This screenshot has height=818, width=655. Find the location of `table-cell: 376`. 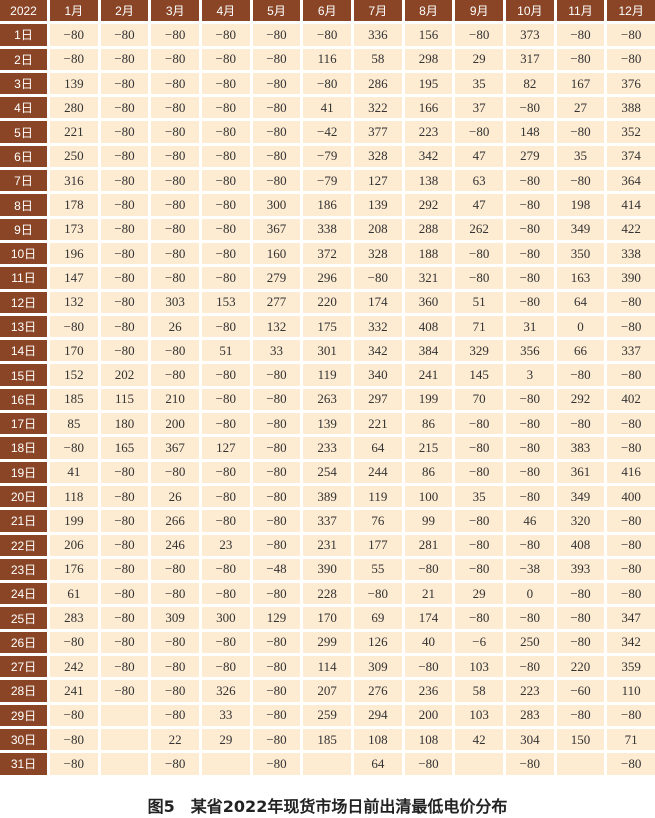

table-cell: 376 is located at coordinates (631, 83).